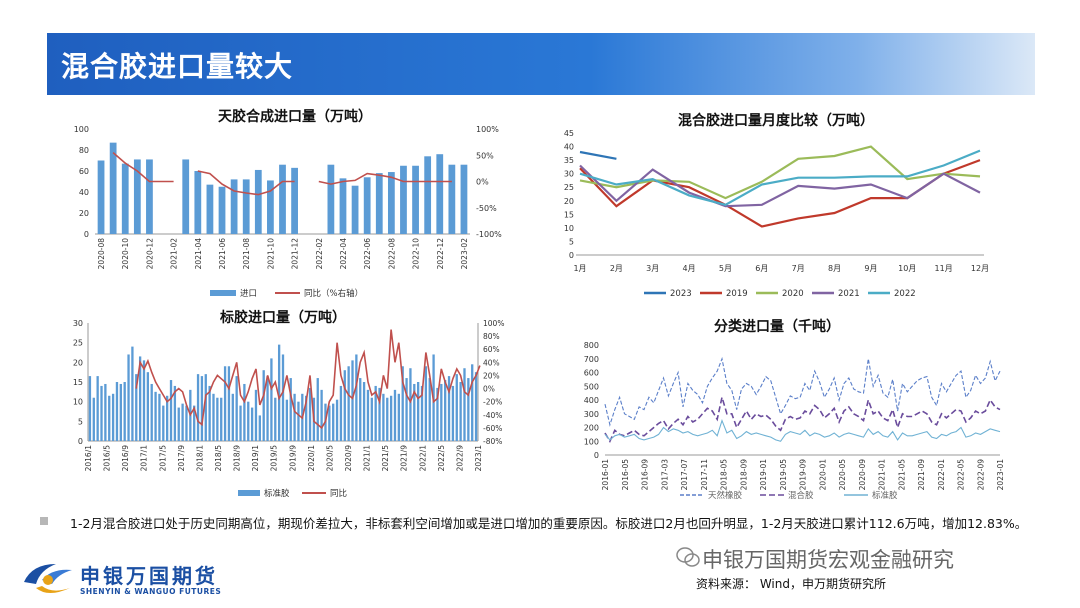 The height and width of the screenshot is (608, 1080). What do you see at coordinates (162, 458) in the screenshot?
I see `x-tick-label: 2017/5` at bounding box center [162, 458].